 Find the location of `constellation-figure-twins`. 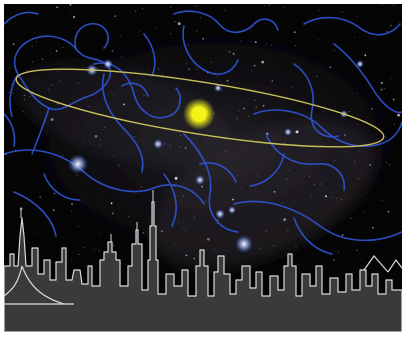

constellation-figure-twins is located at coordinates (137, 90).